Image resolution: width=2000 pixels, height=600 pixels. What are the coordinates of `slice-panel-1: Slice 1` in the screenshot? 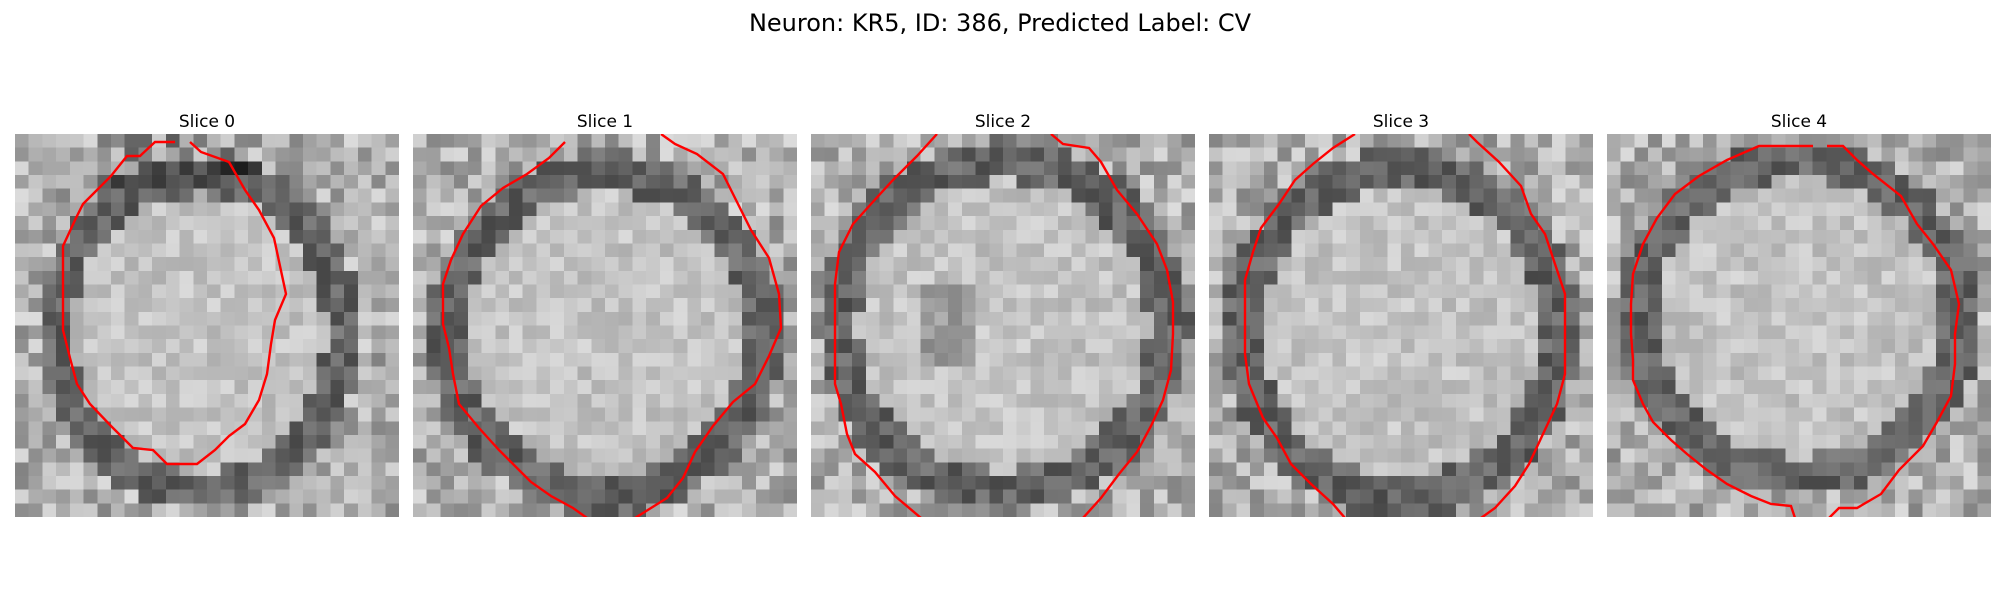 It's located at (605, 314).